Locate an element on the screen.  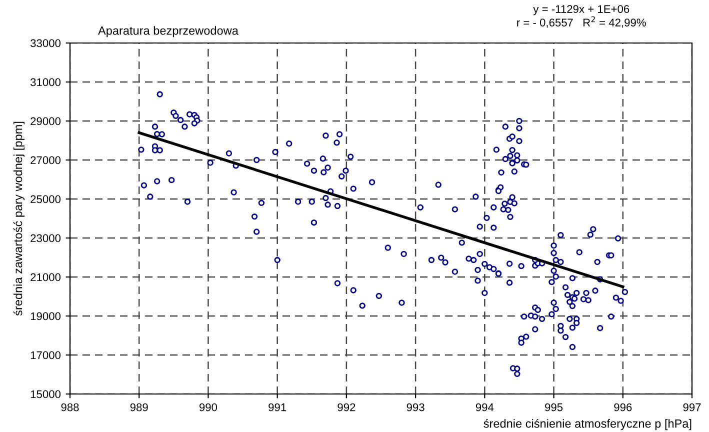
y-axis-title: średnia zawartość pary wodnej [ppm] is located at coordinates (19, 219).